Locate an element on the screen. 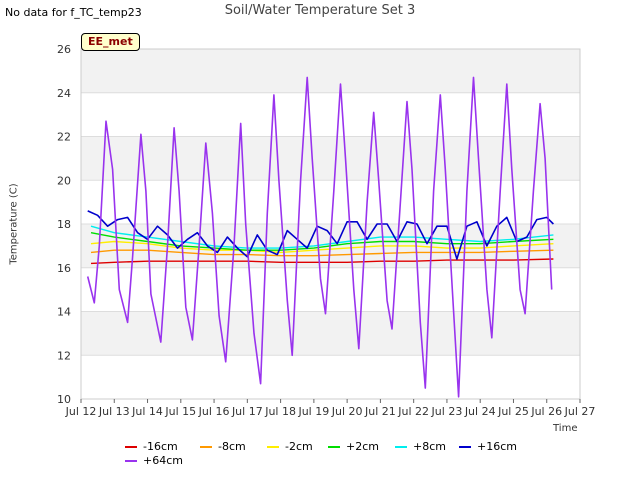 This screenshot has height=480, width=640. x-tick-label: Jul 20 is located at coordinates (347, 411).